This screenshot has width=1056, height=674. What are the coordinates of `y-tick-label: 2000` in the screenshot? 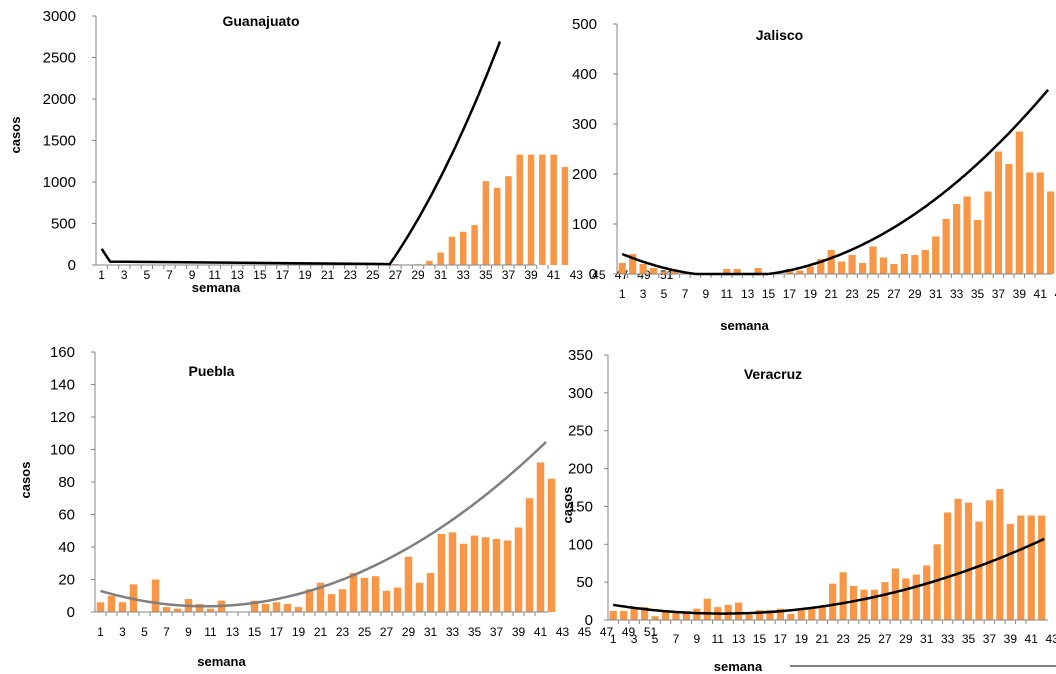 It's located at (59, 99).